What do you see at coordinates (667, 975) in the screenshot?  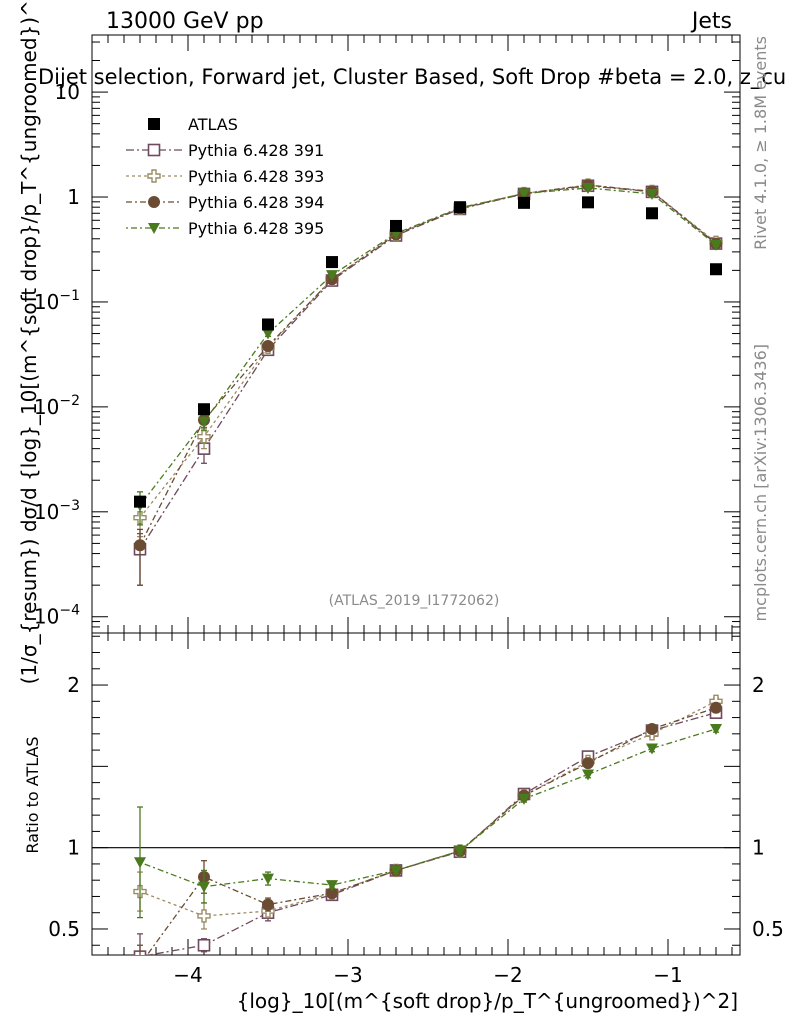 I see `x-tick-label: −1` at bounding box center [667, 975].